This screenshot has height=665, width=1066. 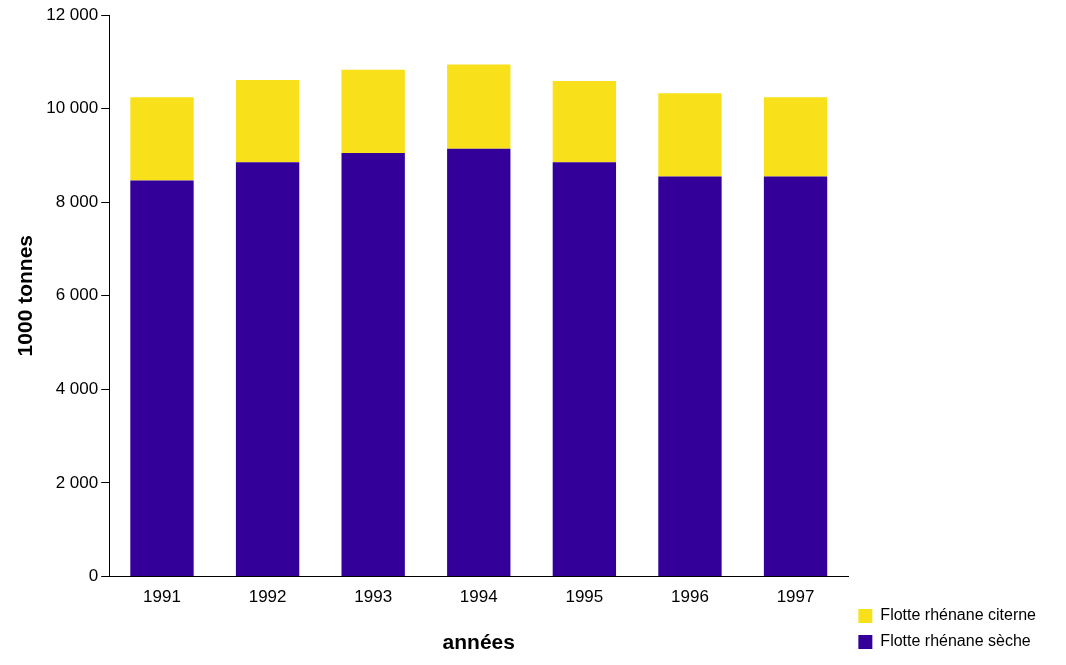 I want to click on y-tick-label: 6 000, so click(x=77, y=295).